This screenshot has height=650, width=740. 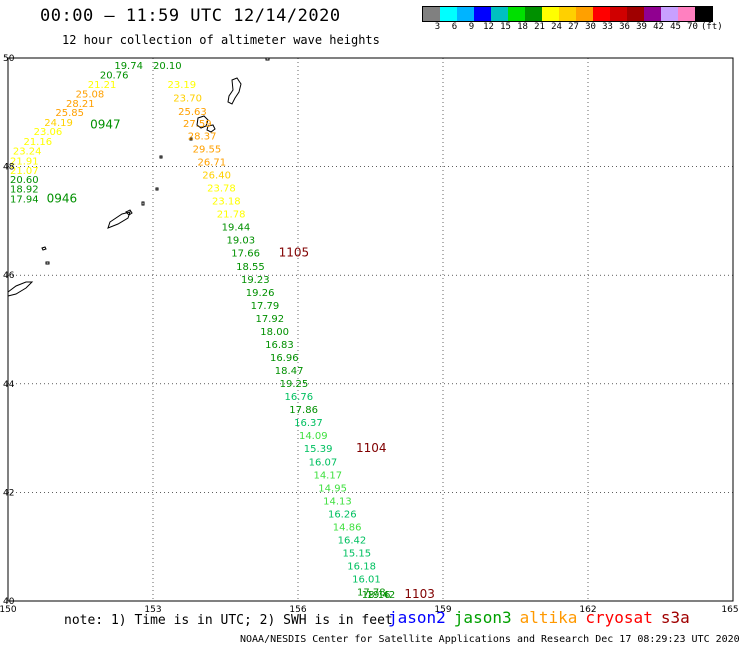 What do you see at coordinates (641, 27) in the screenshot?
I see `color-scale-label: 39` at bounding box center [641, 27].